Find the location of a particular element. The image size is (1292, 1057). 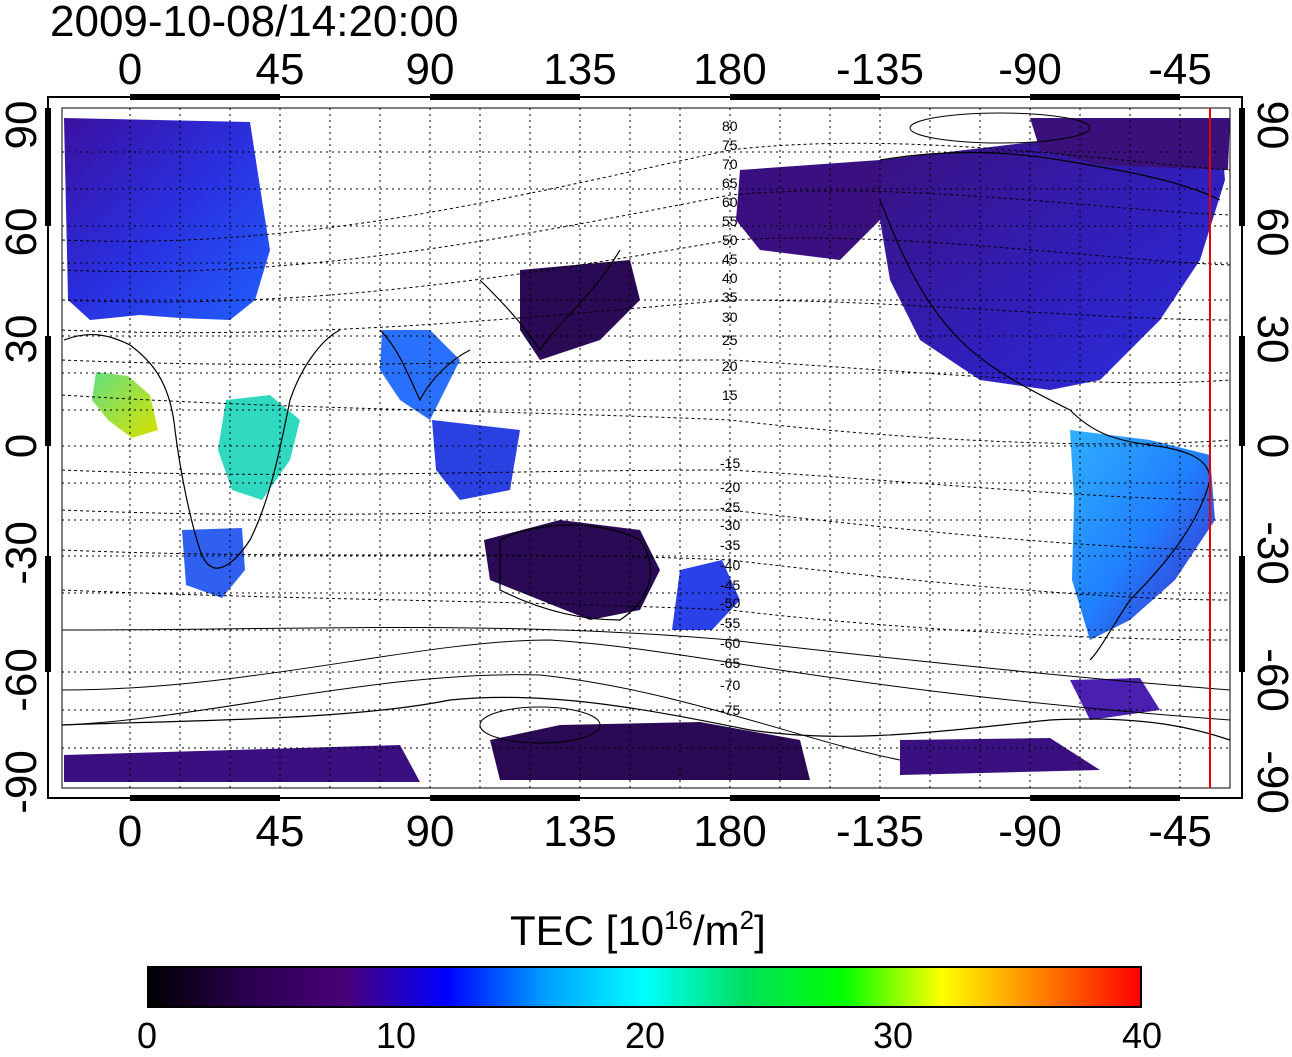

tec-patch-antarctica is located at coordinates (650, 751).